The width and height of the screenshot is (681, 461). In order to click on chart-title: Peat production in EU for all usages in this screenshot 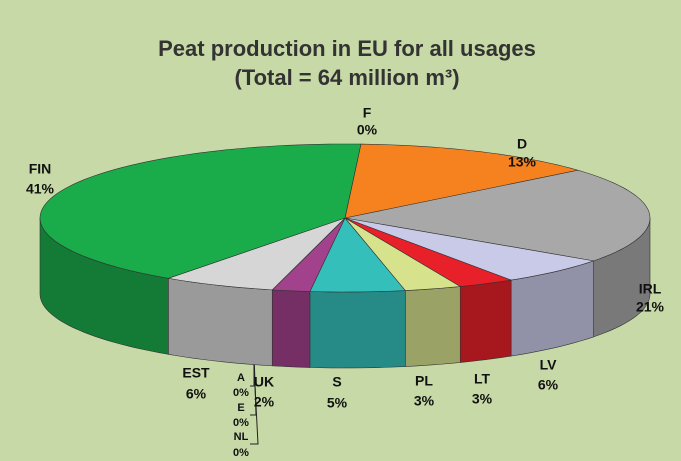, I will do `click(347, 48)`.